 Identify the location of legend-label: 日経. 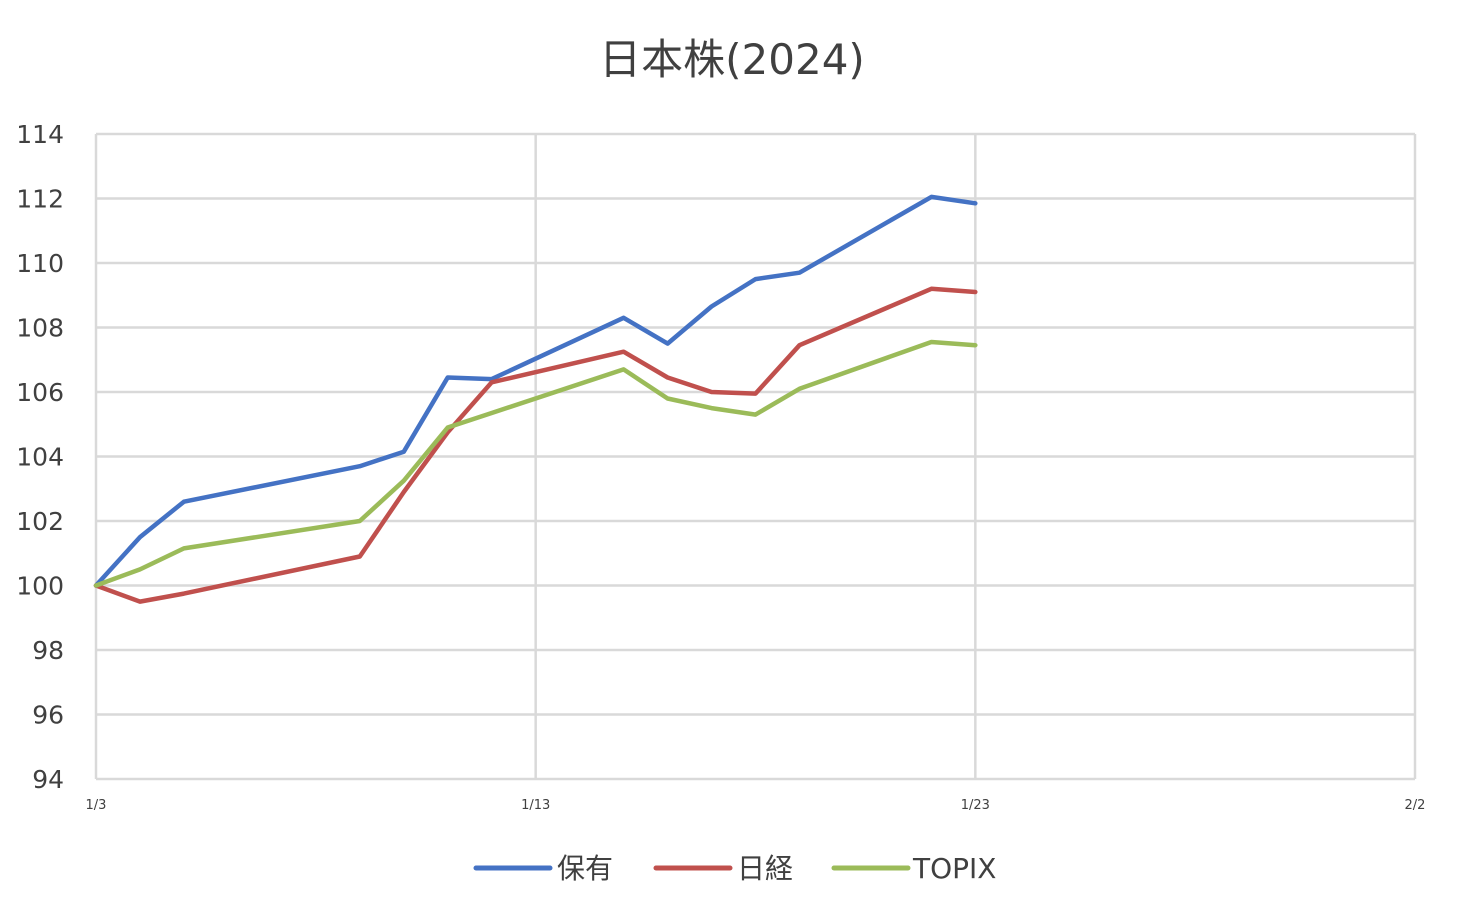
(765, 868).